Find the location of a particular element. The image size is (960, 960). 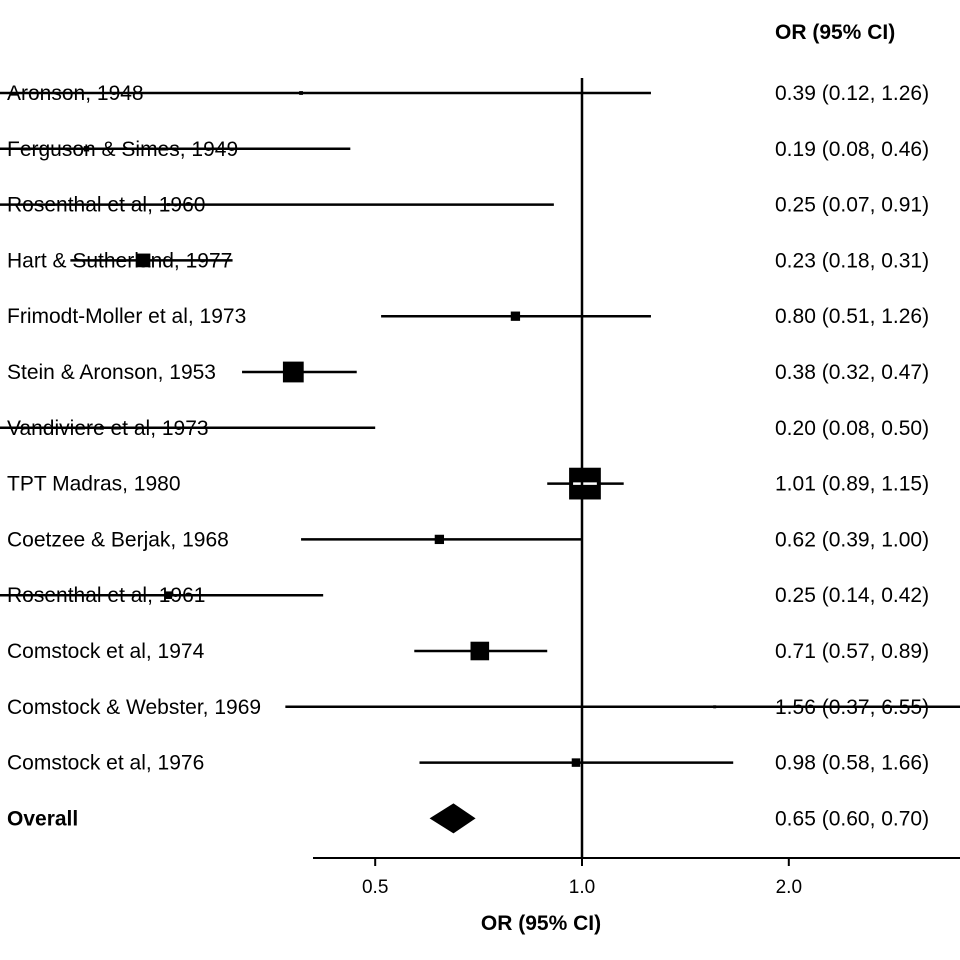

study-row: Ferguson & Simes, 1949 0.19 (0.08, 0.46) is located at coordinates (464, 149).